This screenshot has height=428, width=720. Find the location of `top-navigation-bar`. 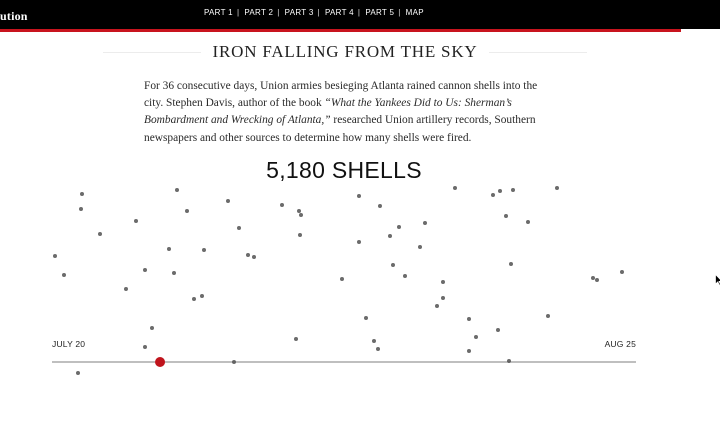

top-navigation-bar is located at coordinates (360, 14).